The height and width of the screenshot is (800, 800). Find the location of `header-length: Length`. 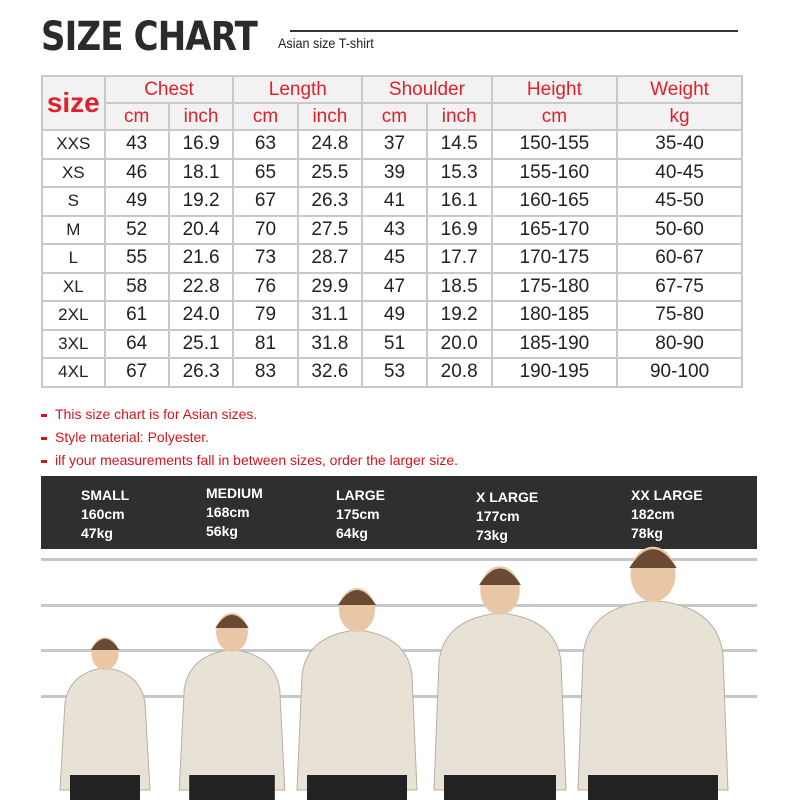

header-length: Length is located at coordinates (298, 89).